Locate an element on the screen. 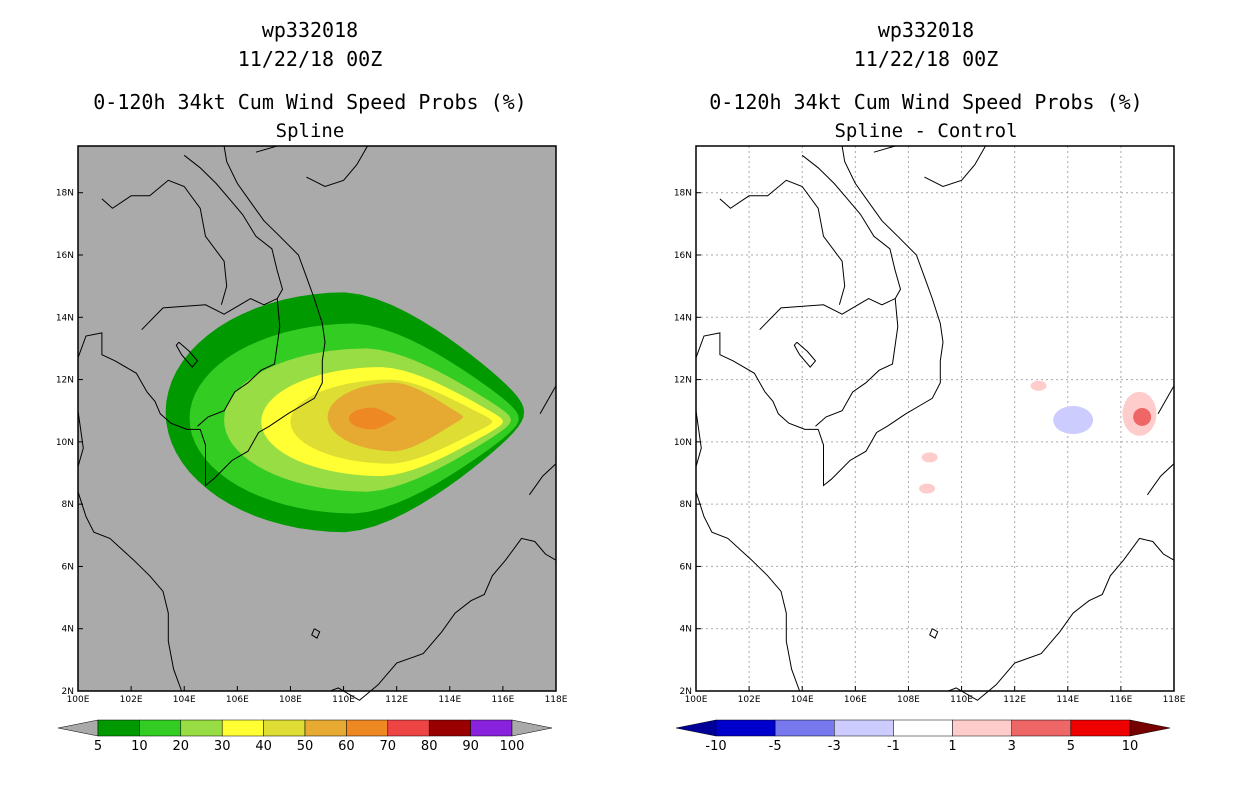 This screenshot has height=800, width=1236. right-x-tick-label: 104E is located at coordinates (802, 700).